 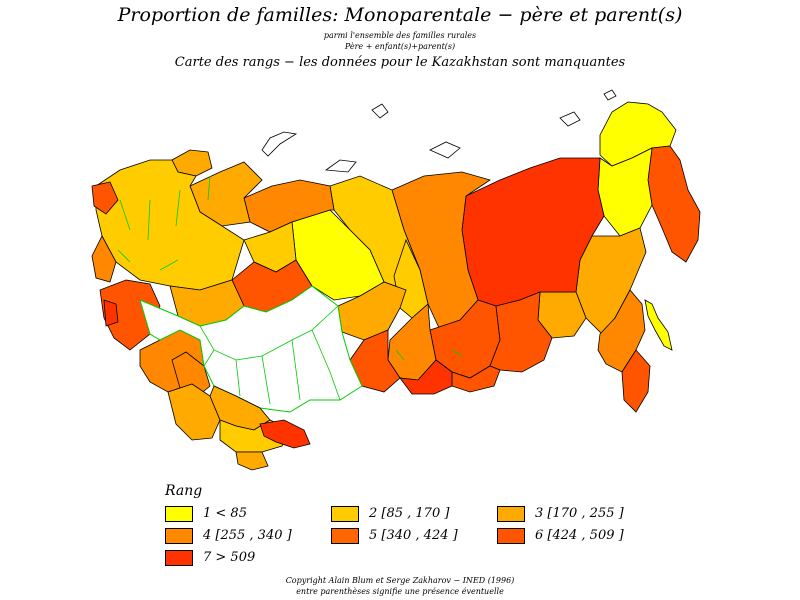 I want to click on region-primorye-south, so click(x=636, y=381).